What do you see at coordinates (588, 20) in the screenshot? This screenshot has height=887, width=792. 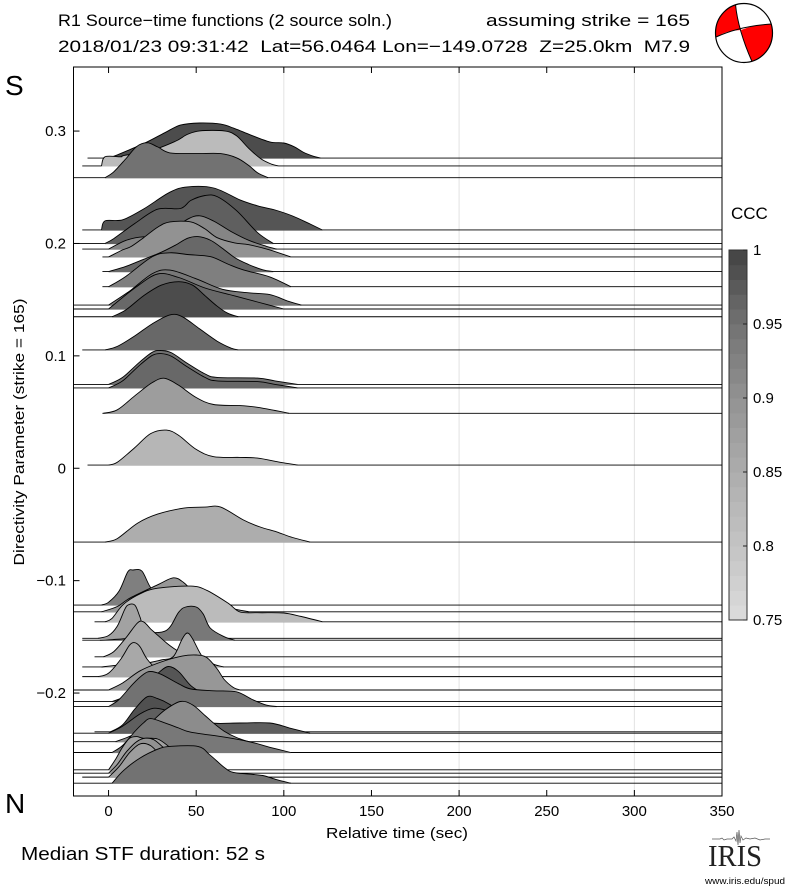 I see `strike-note: assuming strike = 165` at bounding box center [588, 20].